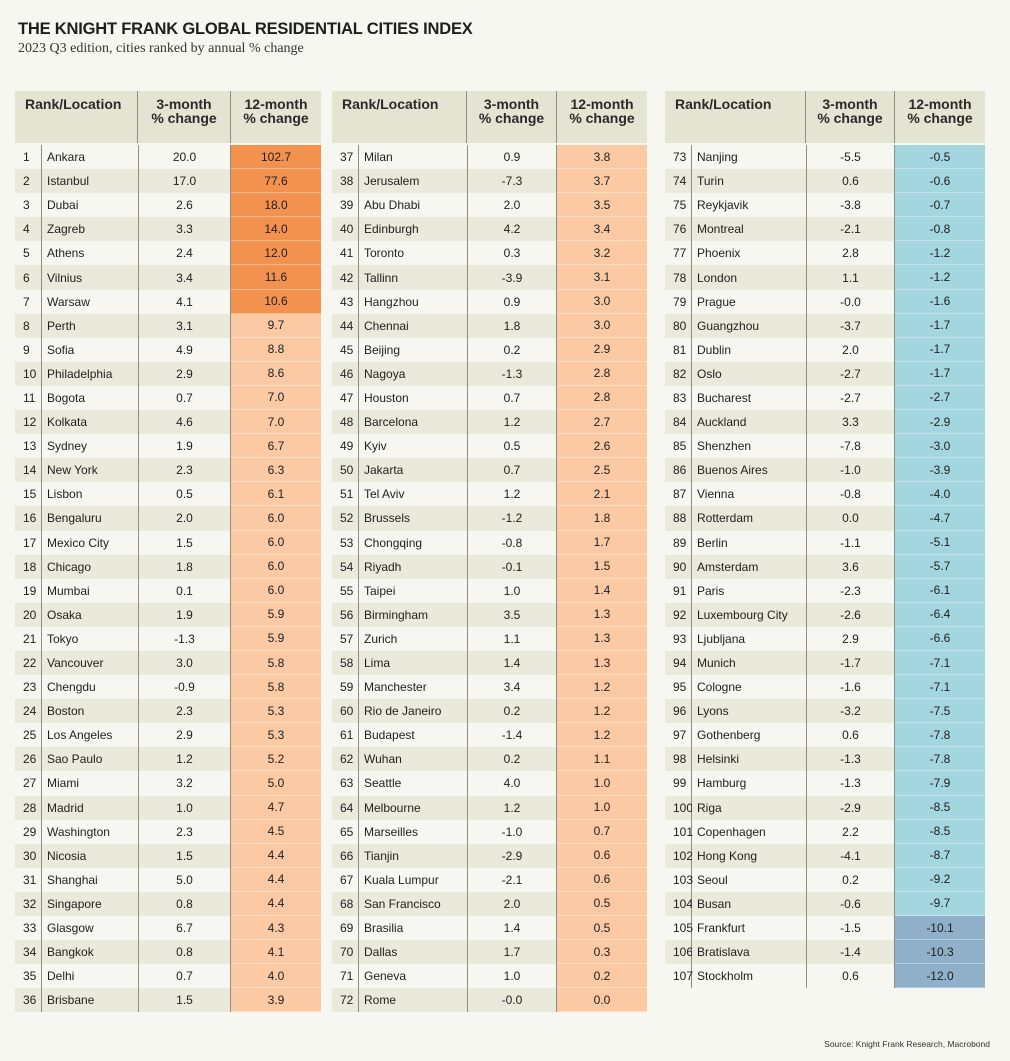 This screenshot has width=1010, height=1061. I want to click on twelve-month-change-cell: 1.1, so click(602, 759).